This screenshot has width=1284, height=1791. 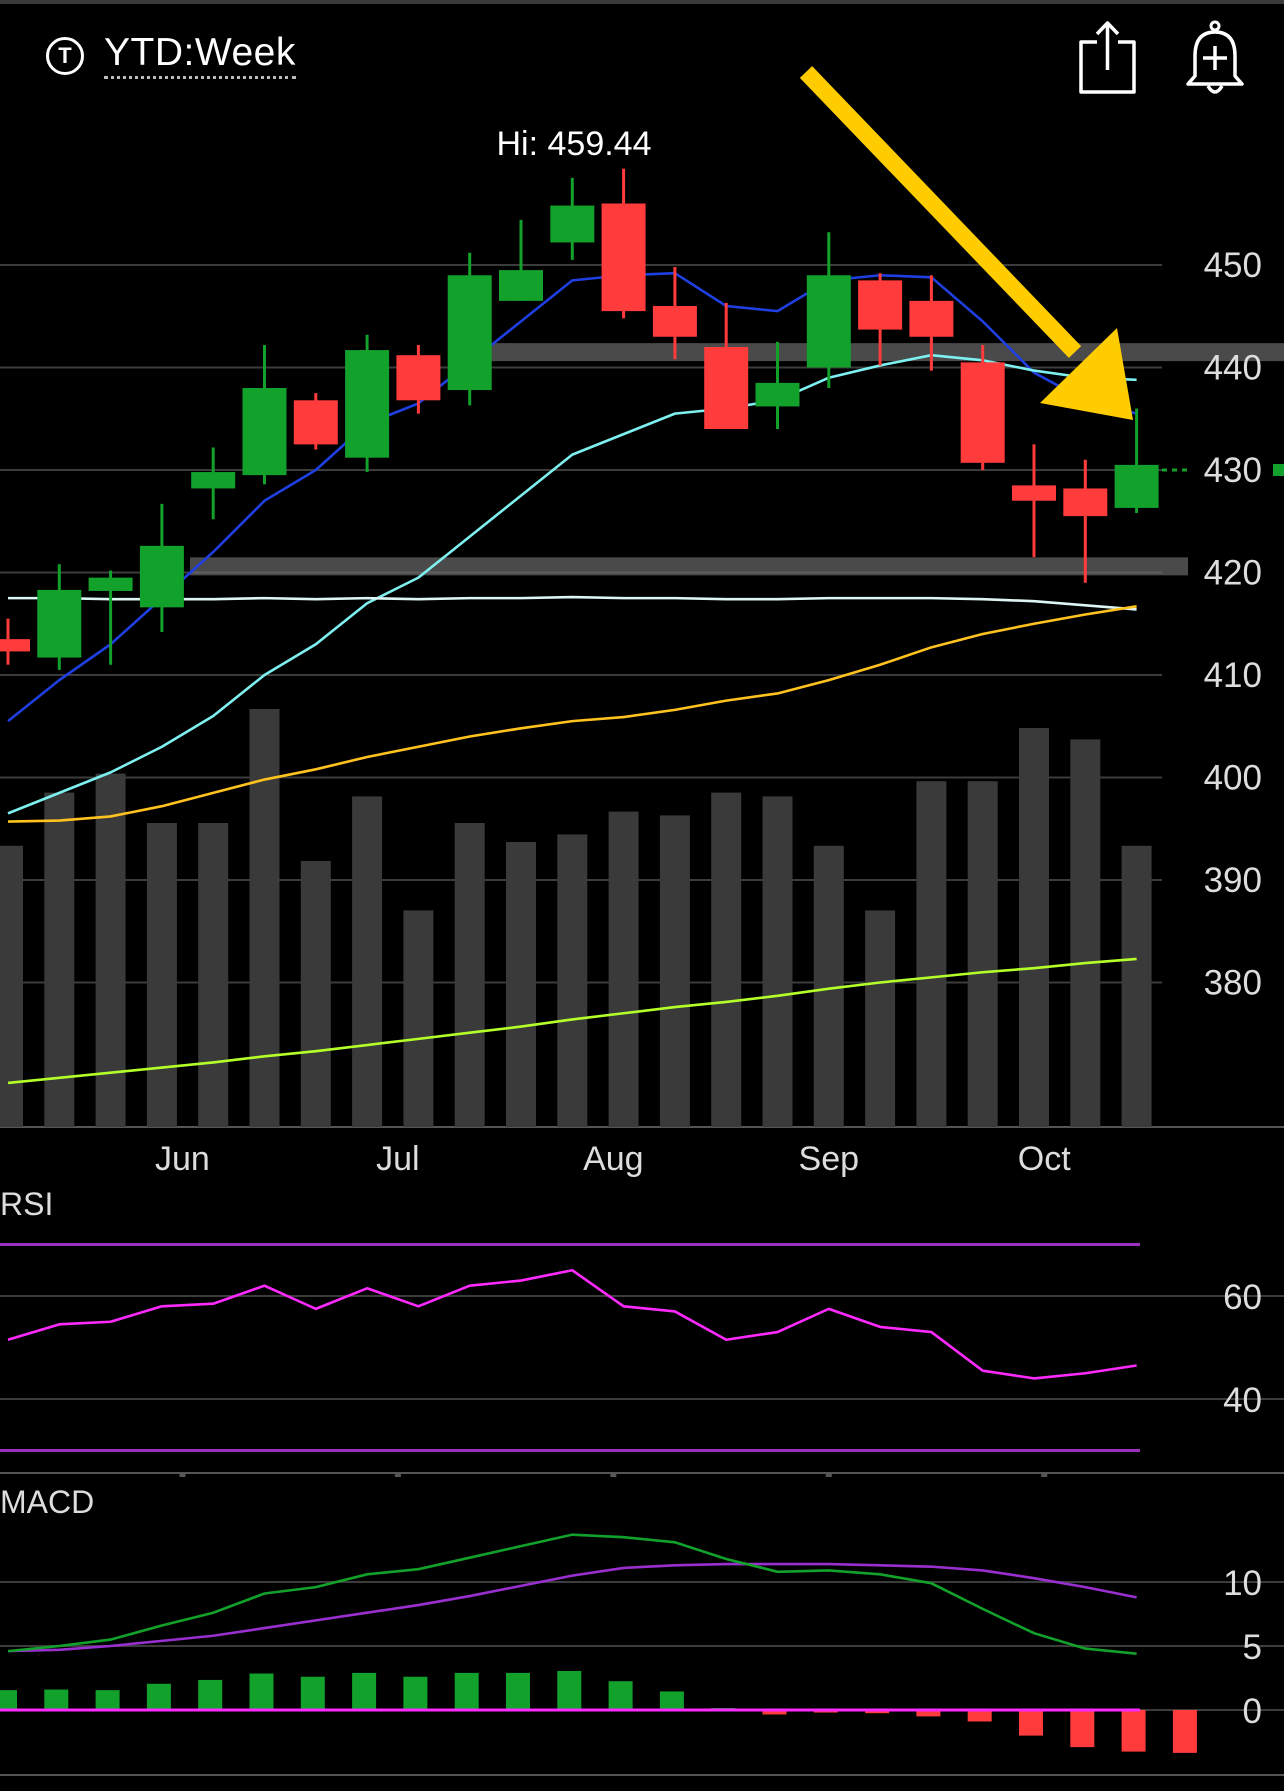 I want to click on rsi-line, so click(x=572, y=1324).